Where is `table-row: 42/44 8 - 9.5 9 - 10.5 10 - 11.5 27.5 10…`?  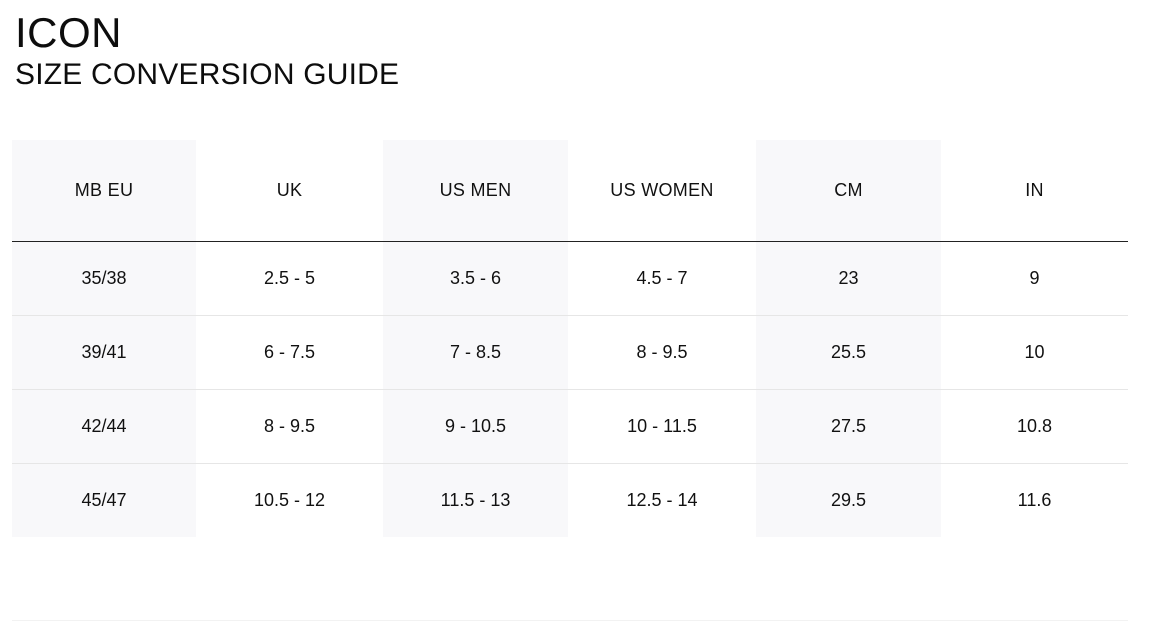
table-row: 42/44 8 - 9.5 9 - 10.5 10 - 11.5 27.5 10… is located at coordinates (570, 426).